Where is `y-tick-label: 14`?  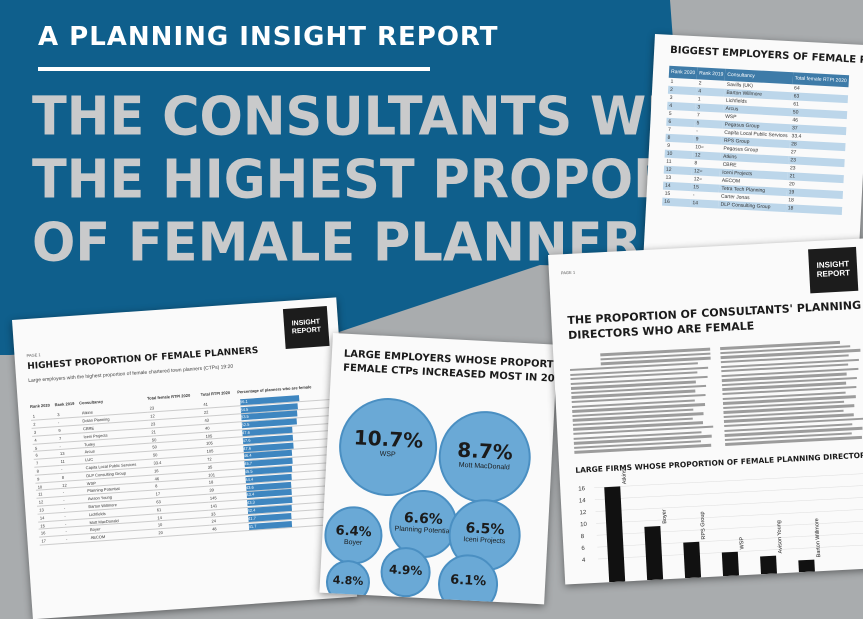
y-tick-label: 14 is located at coordinates (583, 501).